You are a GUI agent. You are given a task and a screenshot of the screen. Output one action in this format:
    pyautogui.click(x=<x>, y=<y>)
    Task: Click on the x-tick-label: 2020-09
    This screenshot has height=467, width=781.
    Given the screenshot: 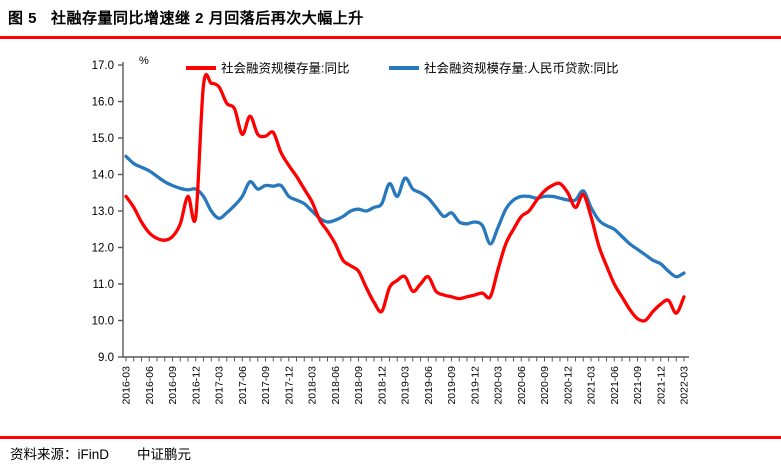 What is the action you would take?
    pyautogui.click(x=545, y=385)
    